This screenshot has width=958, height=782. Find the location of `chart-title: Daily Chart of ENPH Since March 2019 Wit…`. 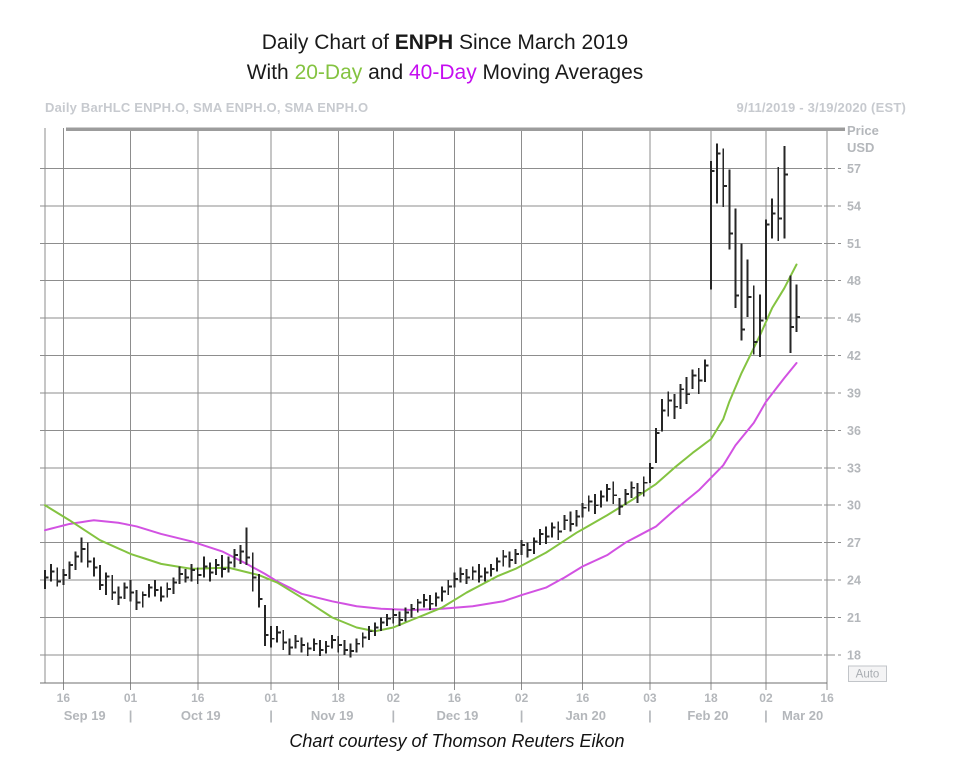

chart-title: Daily Chart of ENPH Since March 2019 Wit… is located at coordinates (445, 58).